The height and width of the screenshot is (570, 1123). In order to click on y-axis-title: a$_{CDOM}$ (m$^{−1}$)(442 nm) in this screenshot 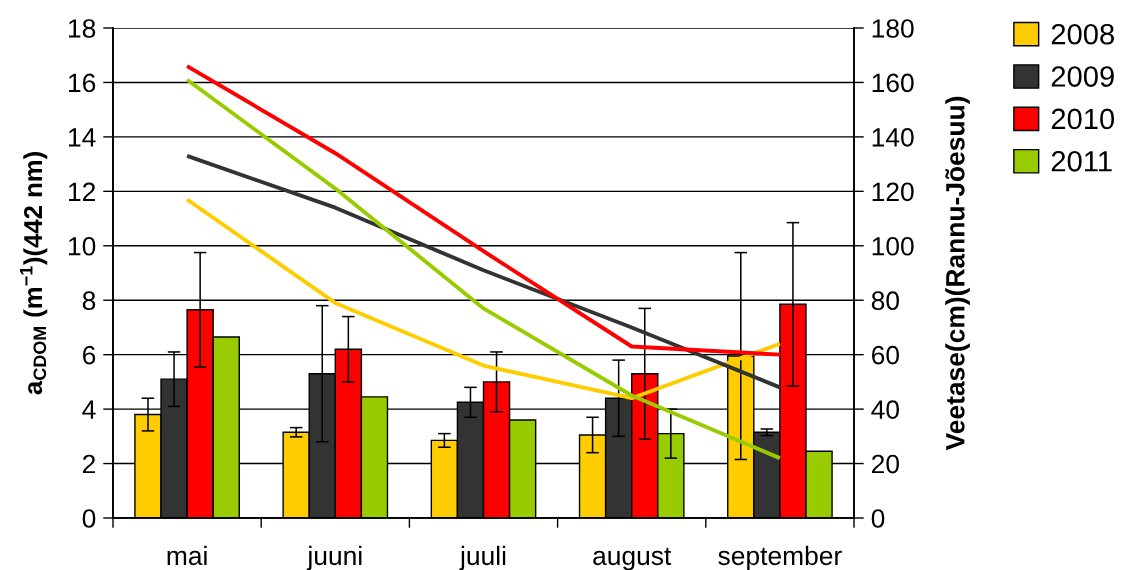, I will do `click(34, 273)`.